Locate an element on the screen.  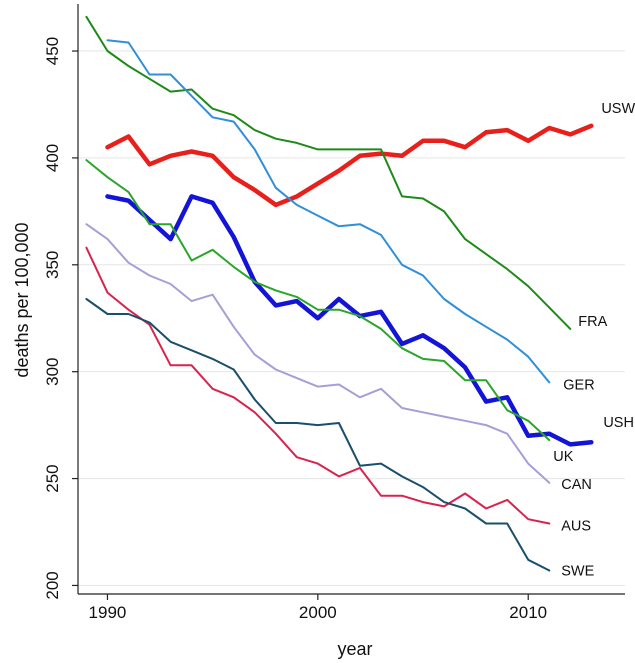
y-tick-label-350: 350 is located at coordinates (52, 265).